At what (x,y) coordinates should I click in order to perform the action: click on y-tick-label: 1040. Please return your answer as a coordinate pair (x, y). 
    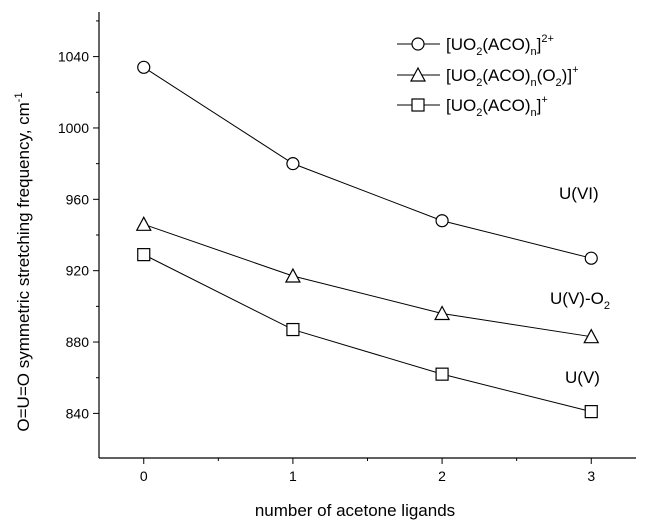
    Looking at the image, I should click on (73, 57).